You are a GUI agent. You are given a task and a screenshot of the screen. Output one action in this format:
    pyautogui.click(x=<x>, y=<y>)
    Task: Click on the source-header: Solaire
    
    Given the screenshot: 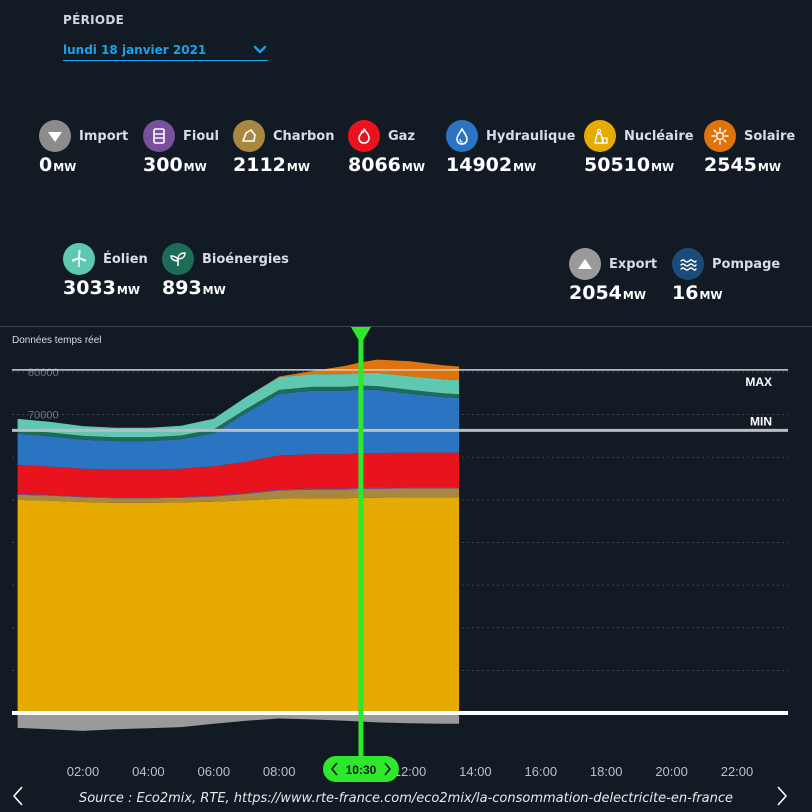 What is the action you would take?
    pyautogui.click(x=749, y=136)
    